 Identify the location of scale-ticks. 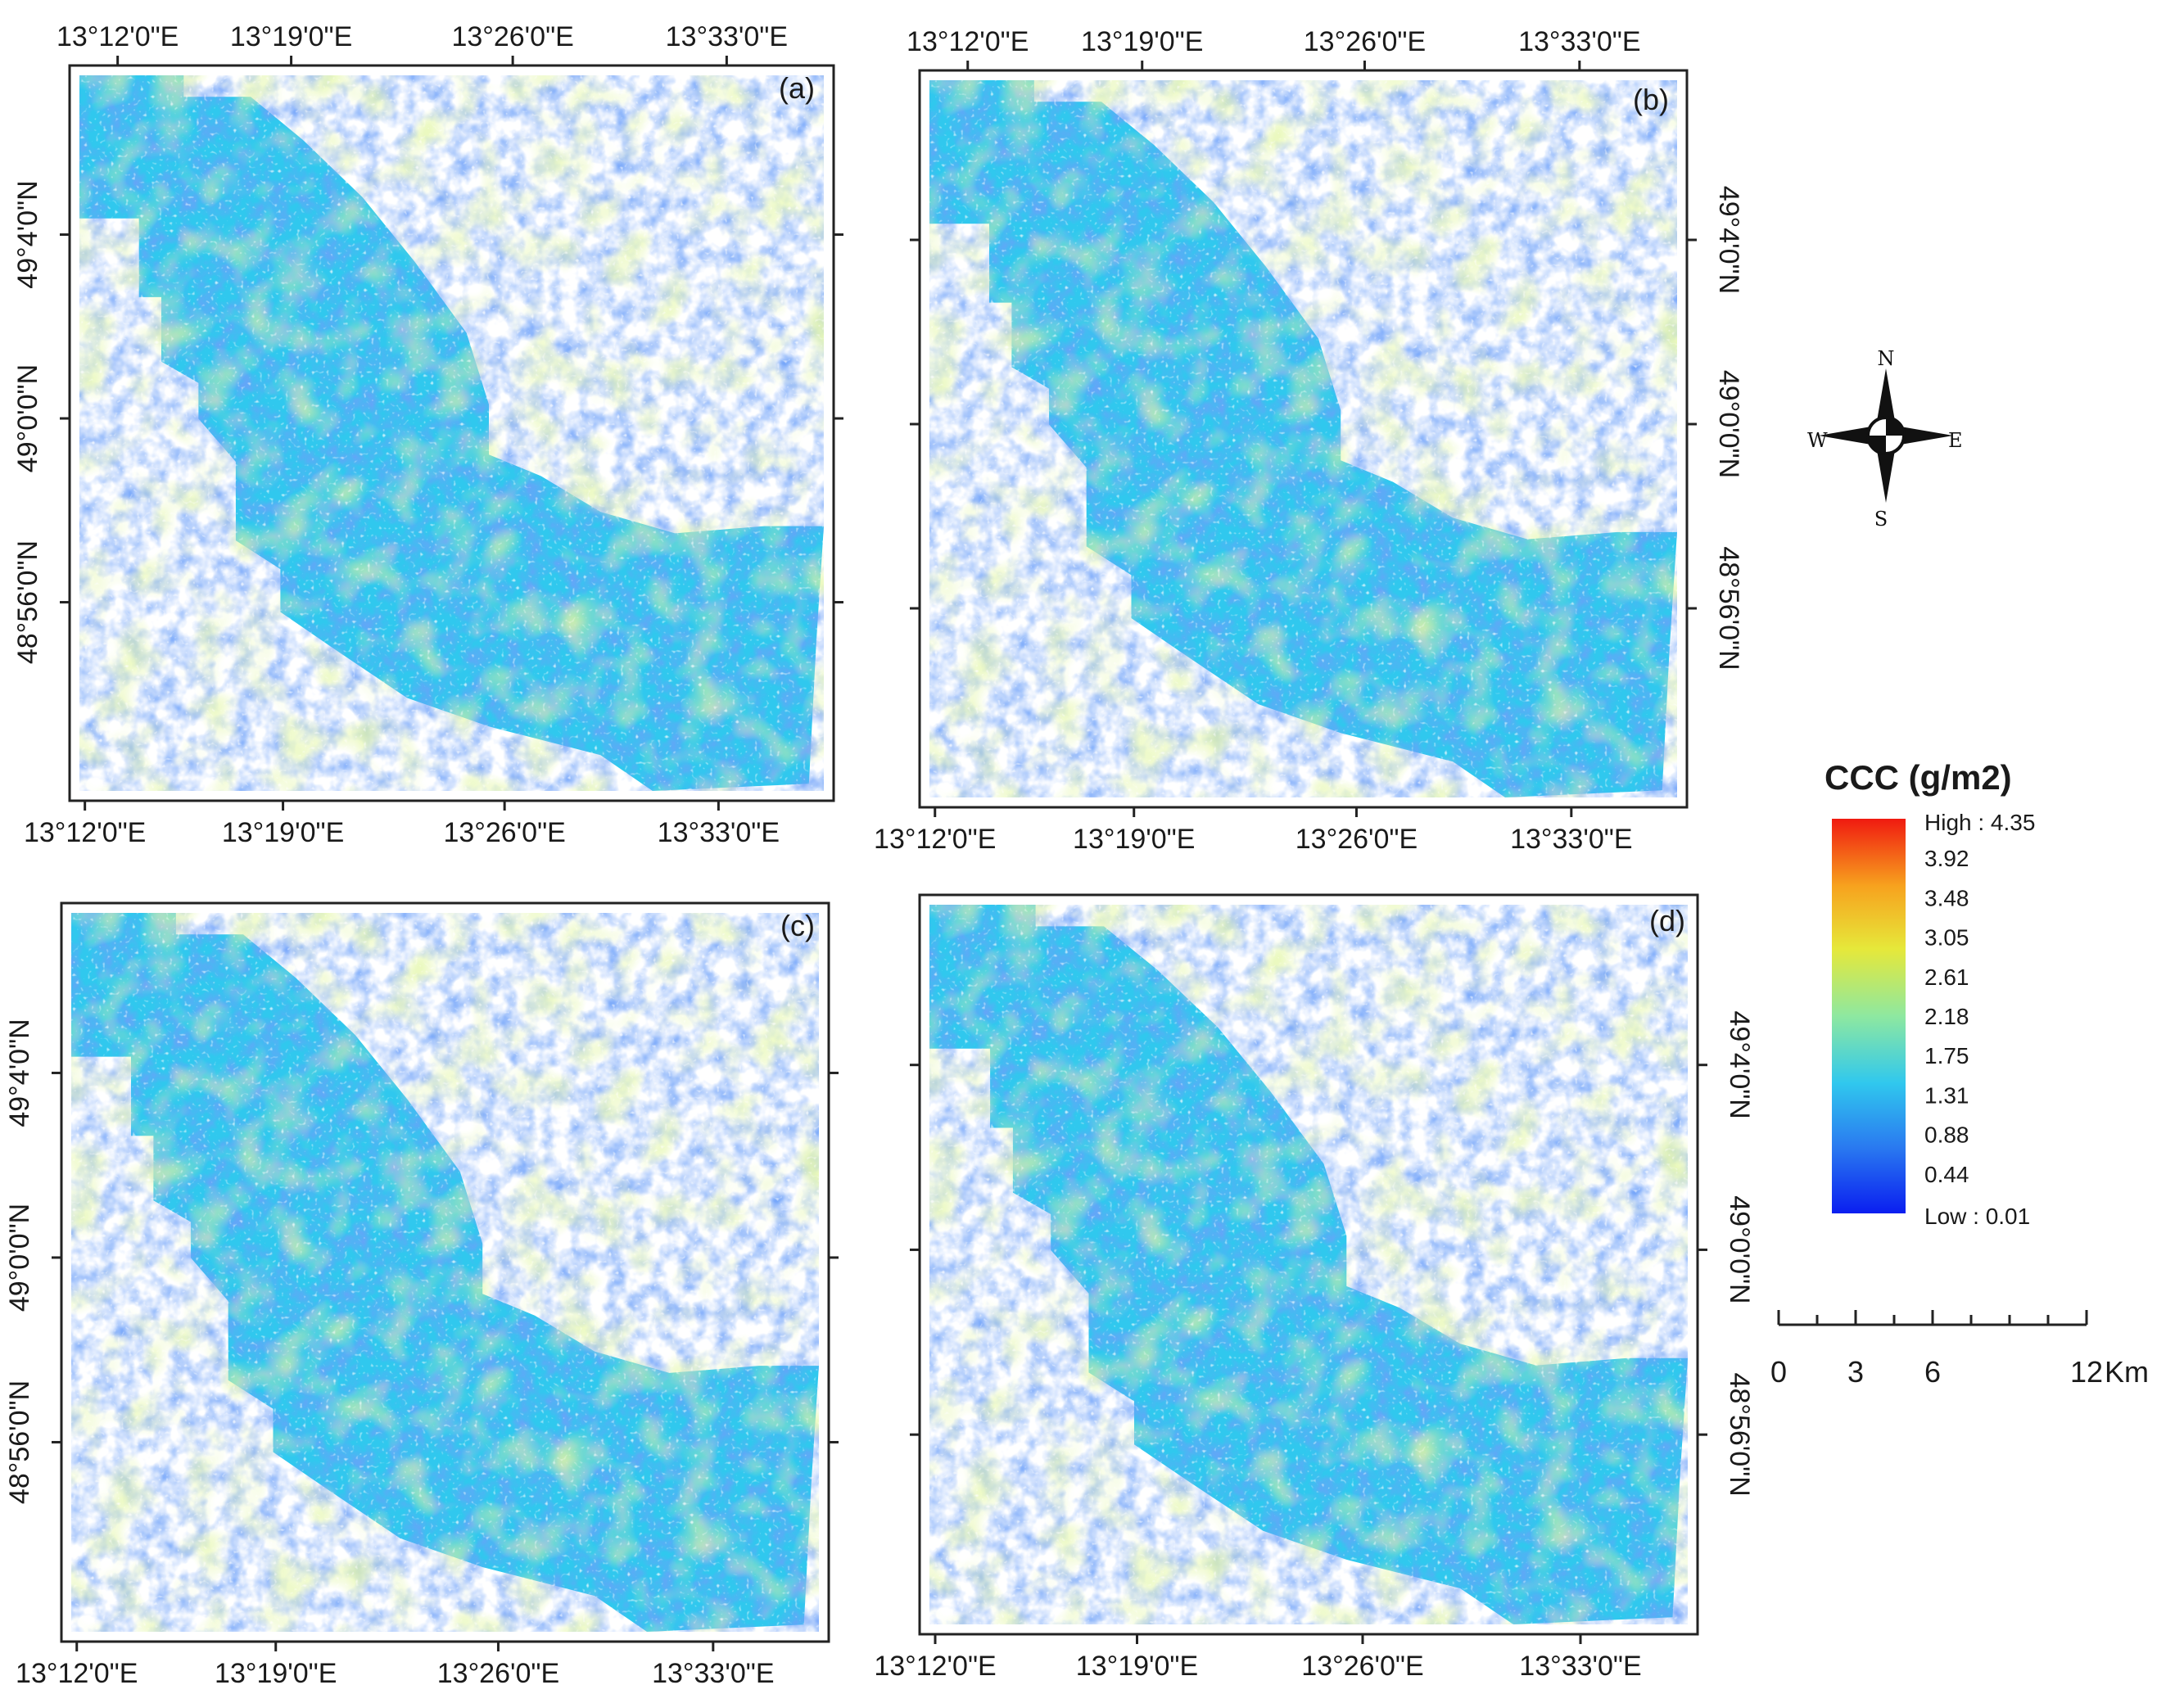
(1933, 1317).